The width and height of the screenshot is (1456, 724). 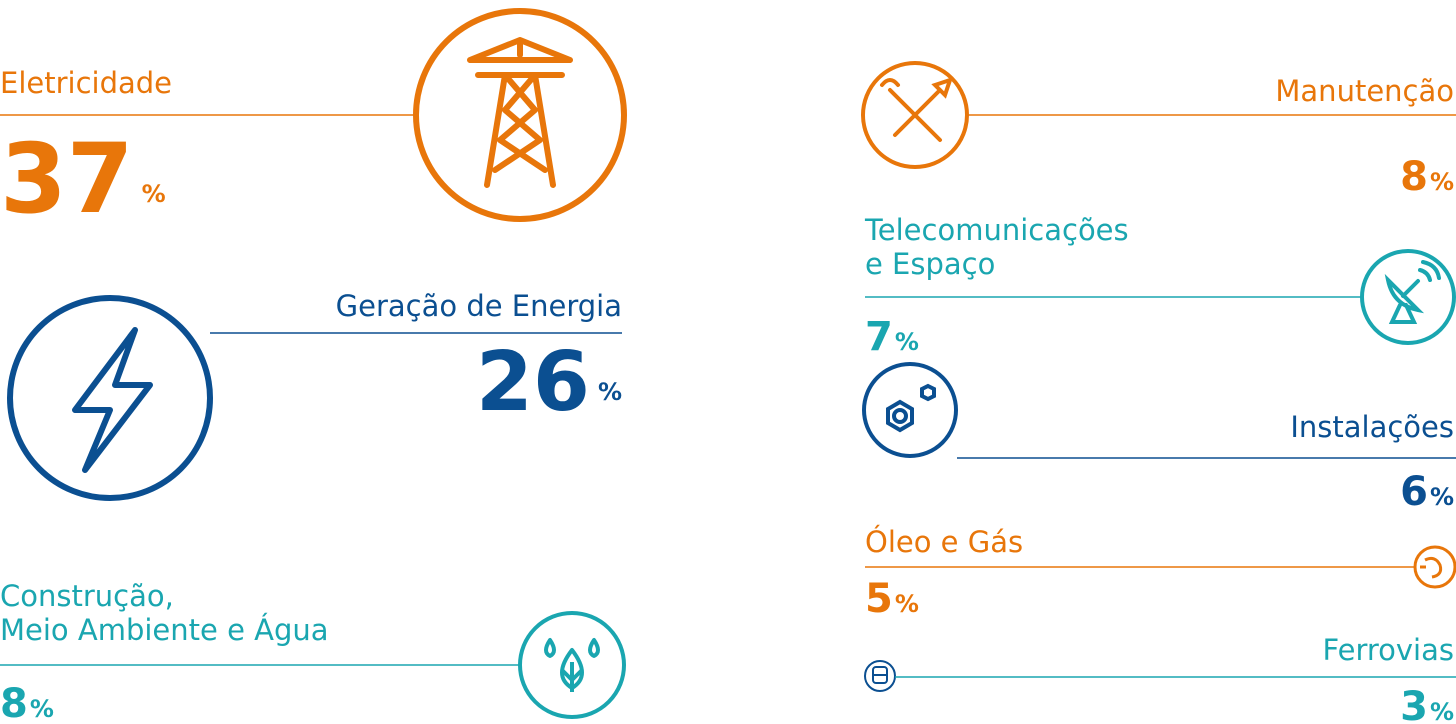 What do you see at coordinates (67, 179) in the screenshot?
I see `percentage-value: 37` at bounding box center [67, 179].